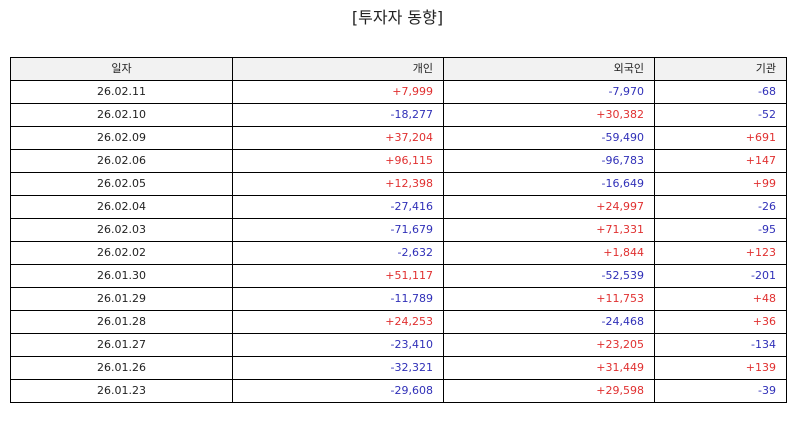  I want to click on cell-foreign: -96,783, so click(549, 161).